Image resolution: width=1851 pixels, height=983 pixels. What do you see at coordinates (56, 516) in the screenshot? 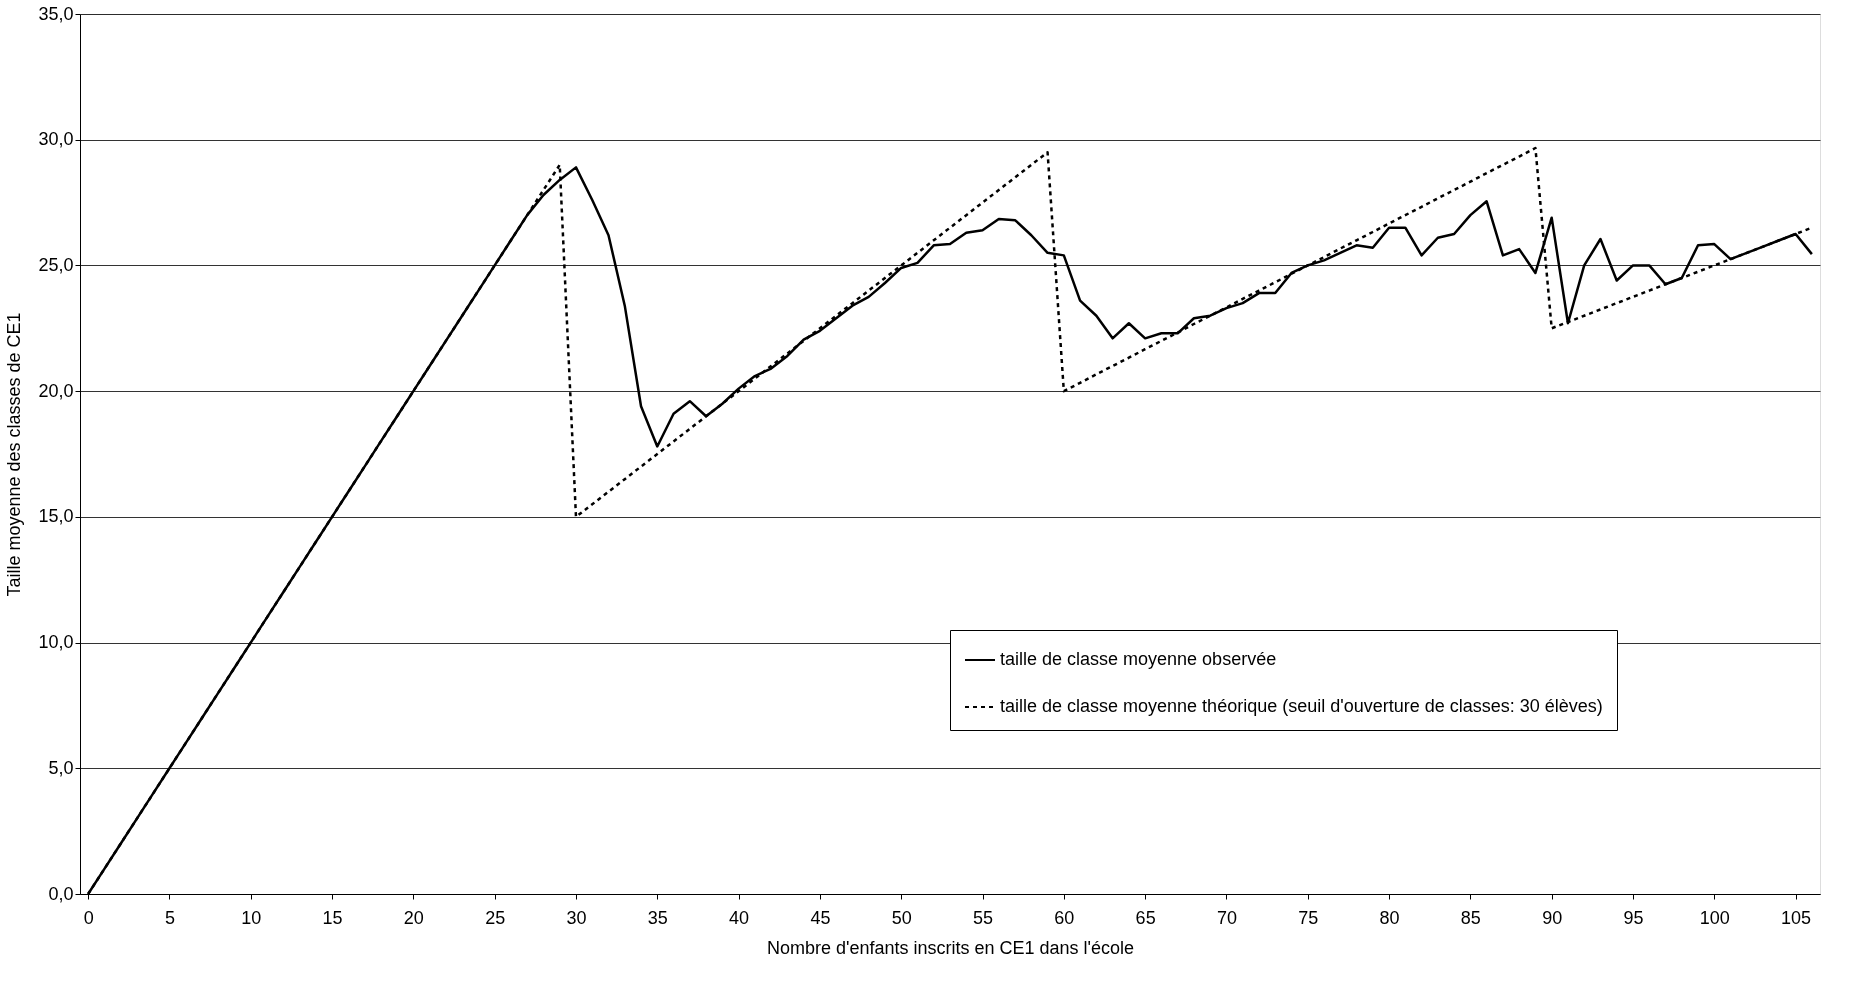
I see `y-tick-label: 15,0` at bounding box center [56, 516].